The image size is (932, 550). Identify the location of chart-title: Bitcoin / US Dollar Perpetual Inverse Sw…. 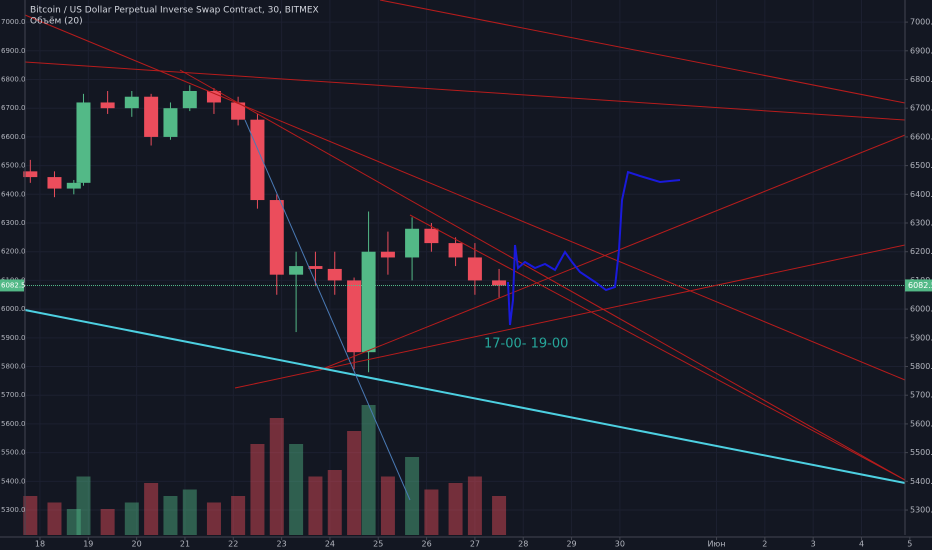
(174, 11).